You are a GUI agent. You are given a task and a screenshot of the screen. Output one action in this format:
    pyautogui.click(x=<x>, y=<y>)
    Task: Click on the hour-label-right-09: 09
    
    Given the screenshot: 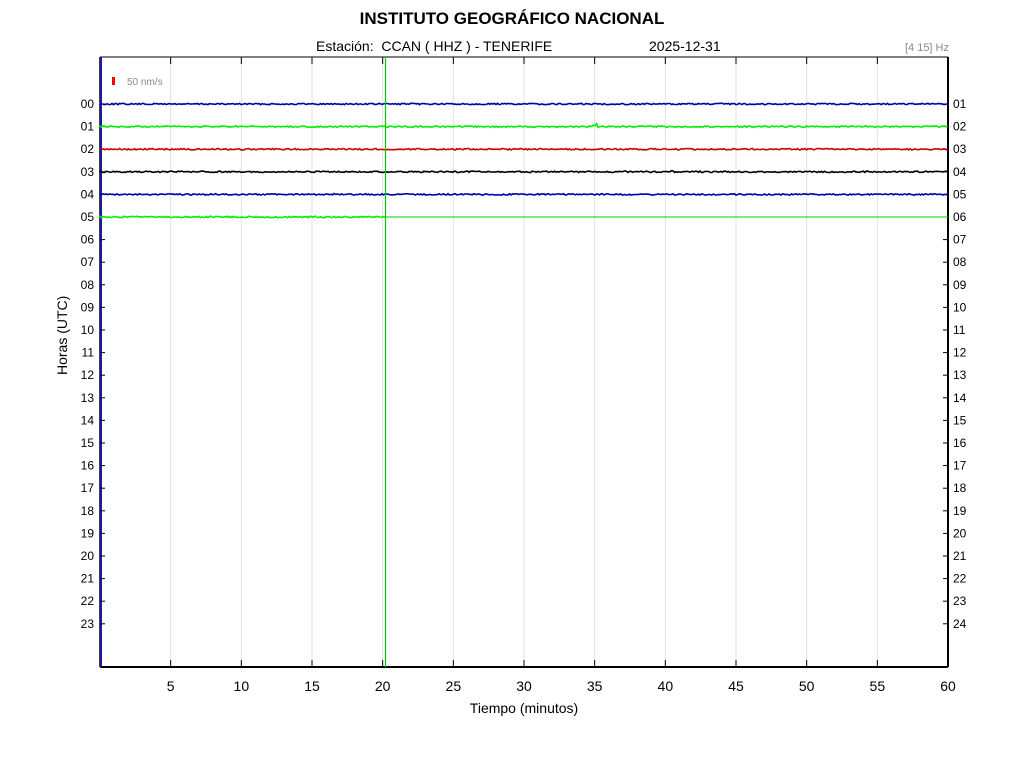 What is the action you would take?
    pyautogui.click(x=960, y=285)
    